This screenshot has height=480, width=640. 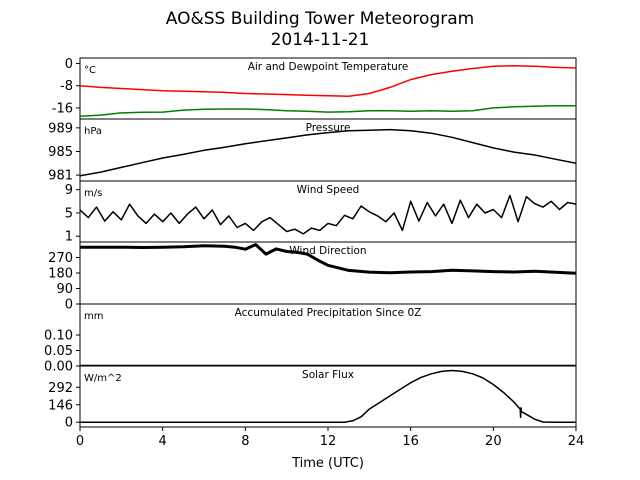 I want to click on chart-subtitle: 2014-11-21, so click(x=320, y=40).